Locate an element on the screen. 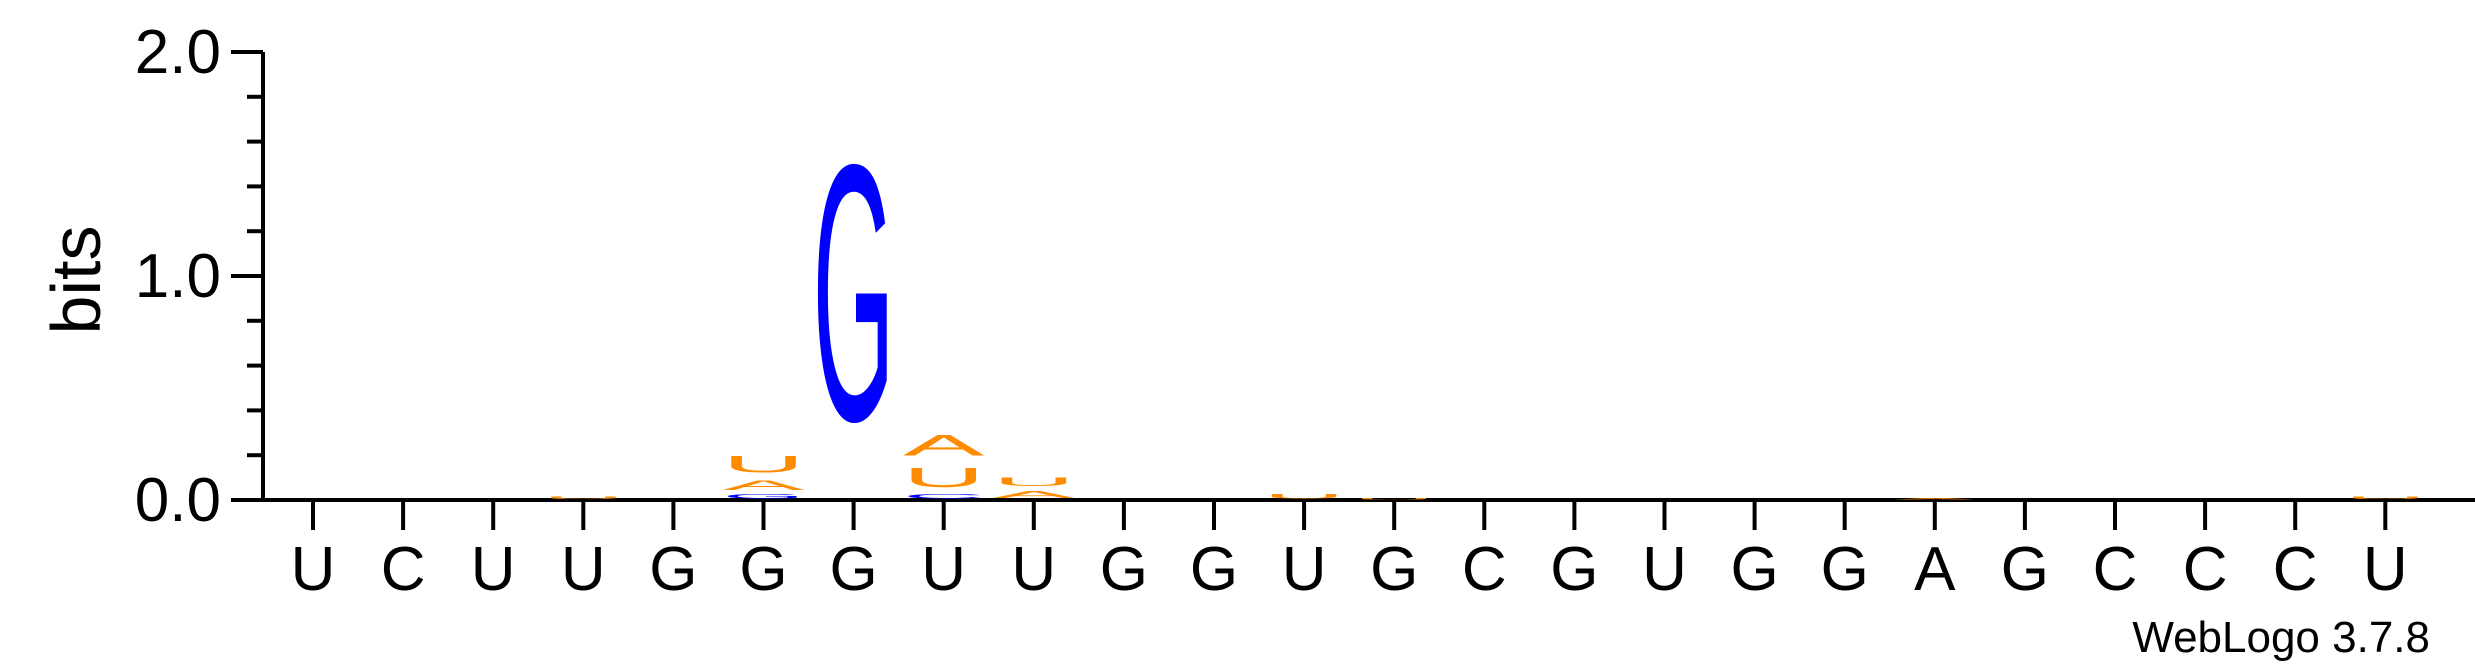 The height and width of the screenshot is (667, 2475). y-tick-label: 1.0 is located at coordinates (178, 276).